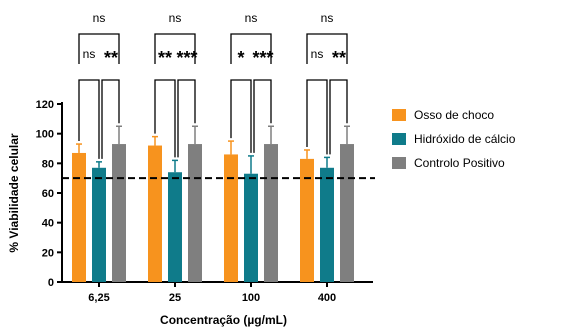 The height and width of the screenshot is (332, 561). What do you see at coordinates (51, 283) in the screenshot?
I see `y-tick-label: 0` at bounding box center [51, 283].